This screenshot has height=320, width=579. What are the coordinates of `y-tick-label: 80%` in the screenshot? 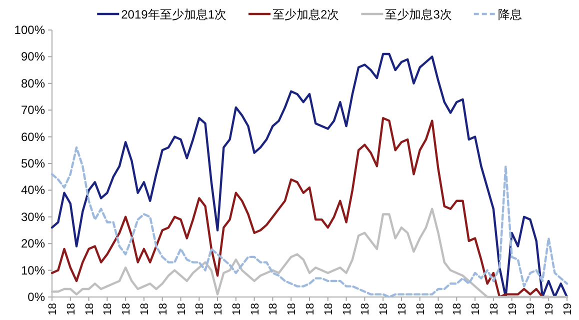 It's located at (33, 83).